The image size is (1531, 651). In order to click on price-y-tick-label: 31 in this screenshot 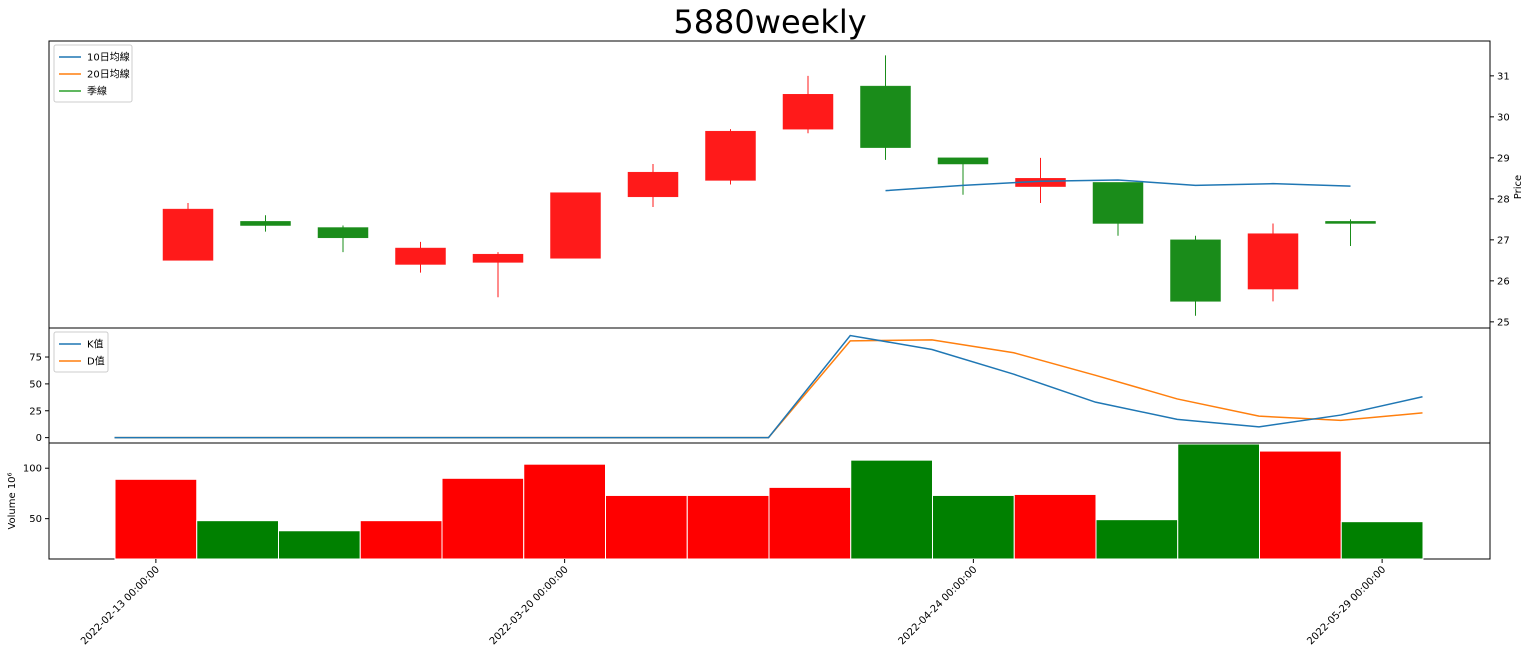, I will do `click(1503, 76)`.